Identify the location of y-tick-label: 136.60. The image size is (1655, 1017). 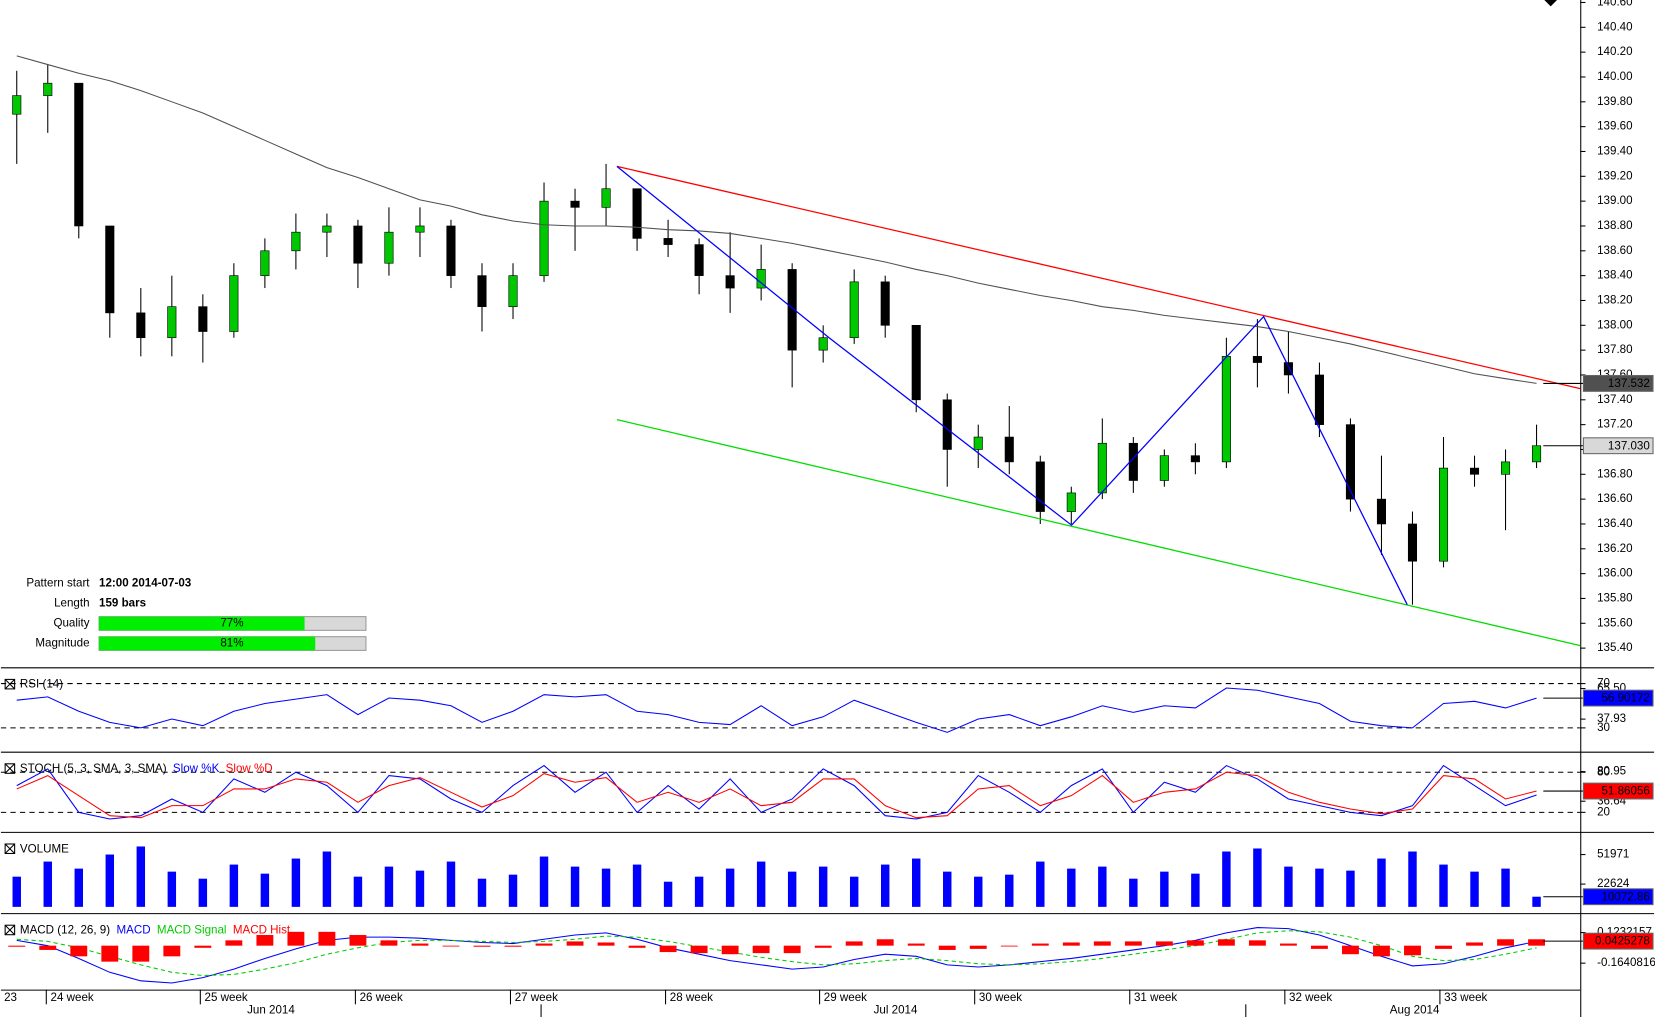
(1614, 498).